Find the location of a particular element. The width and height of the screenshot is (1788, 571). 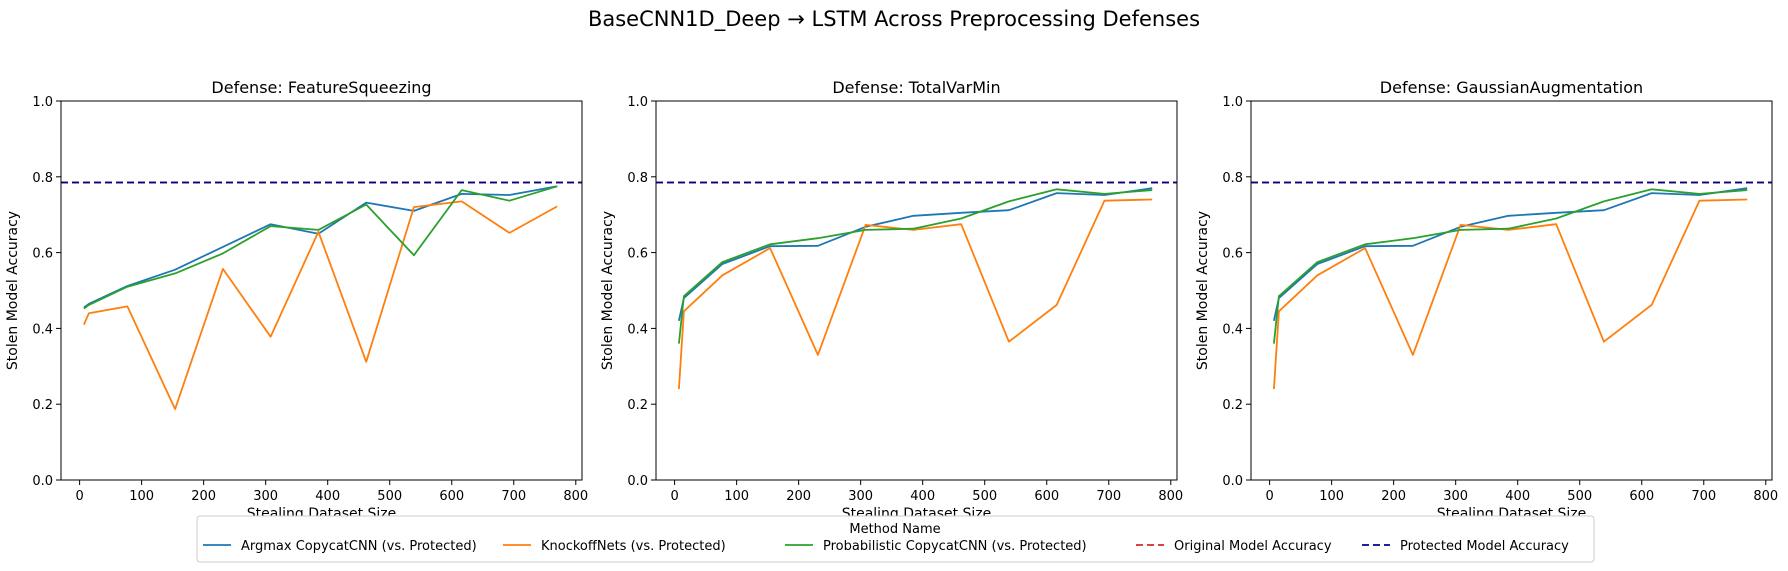

legend-item: Original Model Accuracy is located at coordinates (1234, 546).